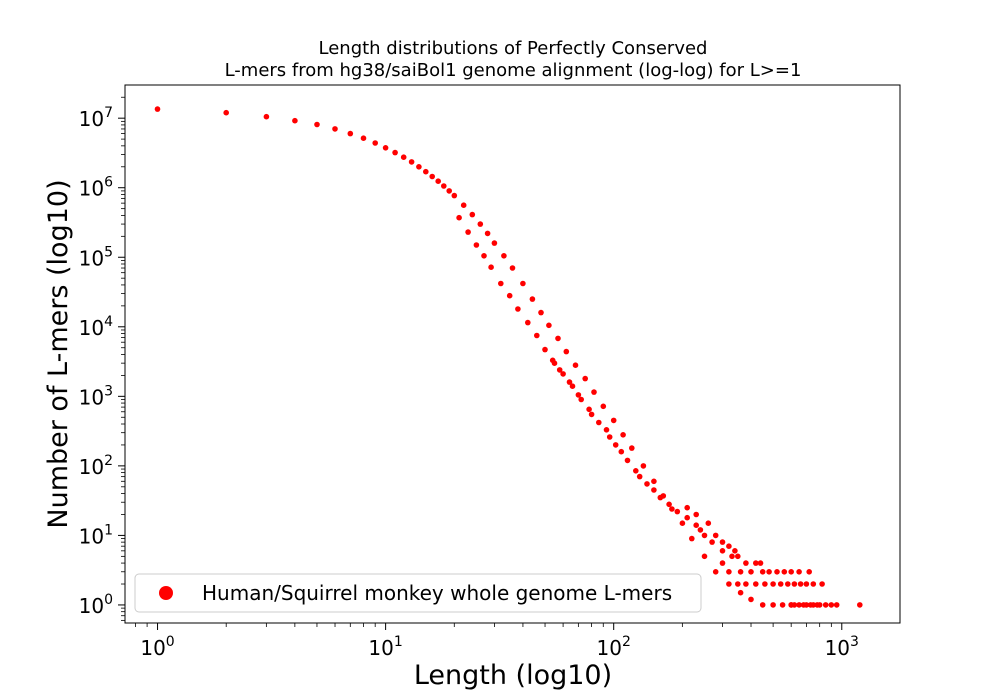 This screenshot has width=1000, height=700. Describe the element at coordinates (513, 675) in the screenshot. I see `x-axis-label: Length (log10)` at that location.